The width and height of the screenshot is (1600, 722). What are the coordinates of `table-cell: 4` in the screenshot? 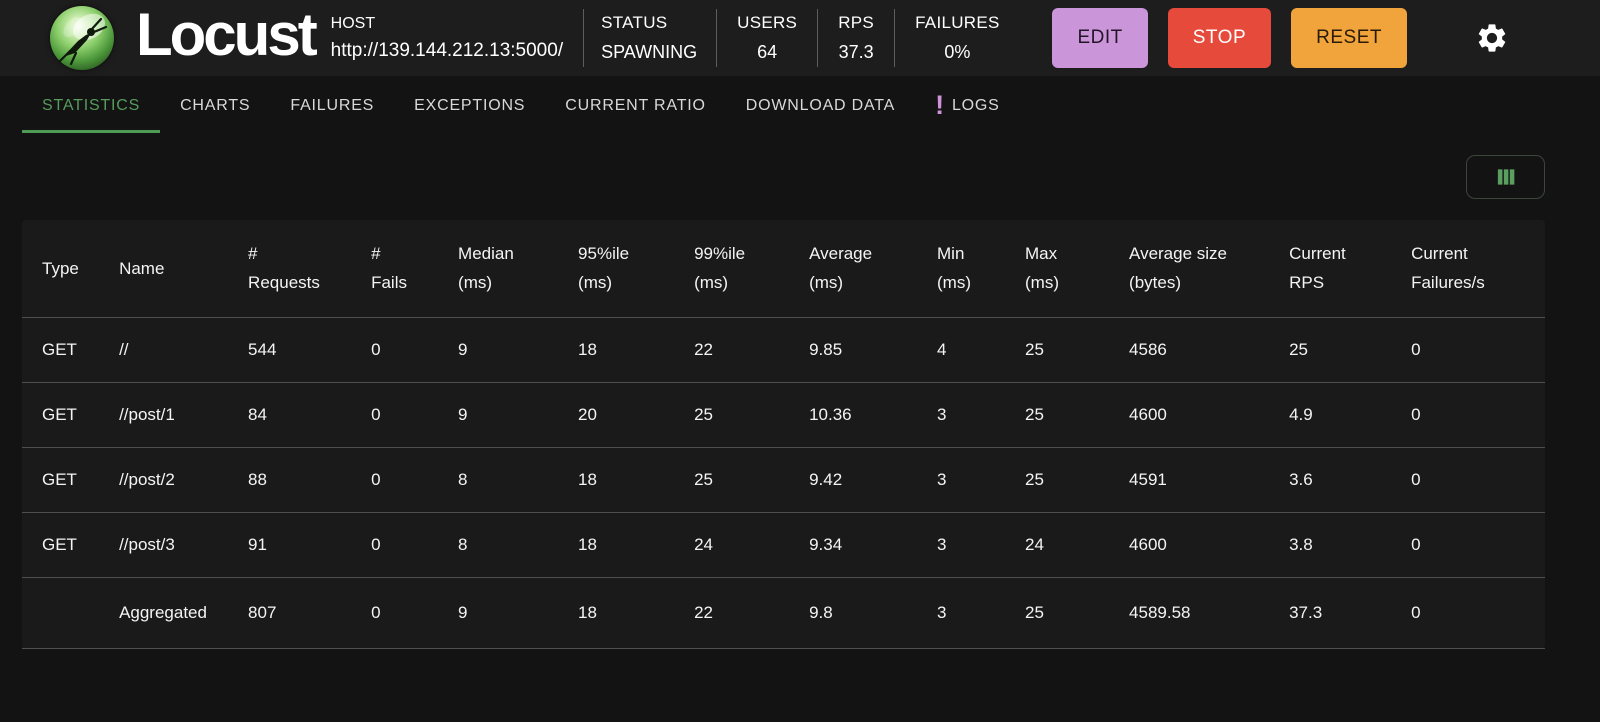 It's located at (961, 350).